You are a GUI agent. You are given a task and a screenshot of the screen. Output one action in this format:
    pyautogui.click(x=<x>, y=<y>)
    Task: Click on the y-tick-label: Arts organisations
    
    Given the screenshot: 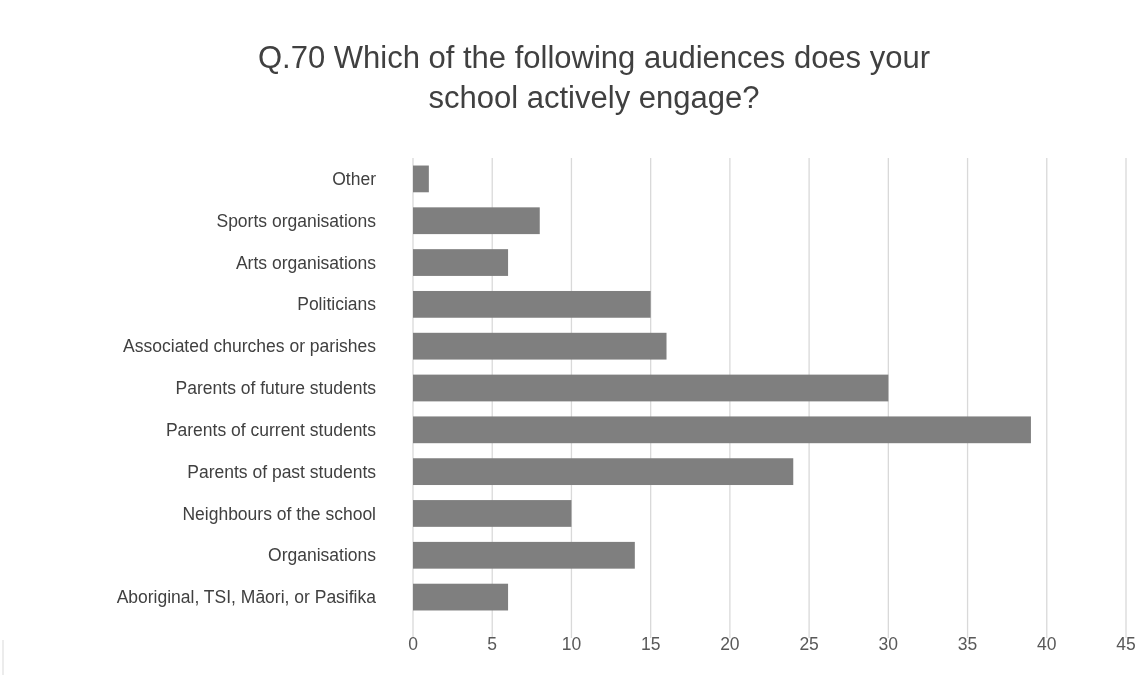 What is the action you would take?
    pyautogui.click(x=306, y=262)
    